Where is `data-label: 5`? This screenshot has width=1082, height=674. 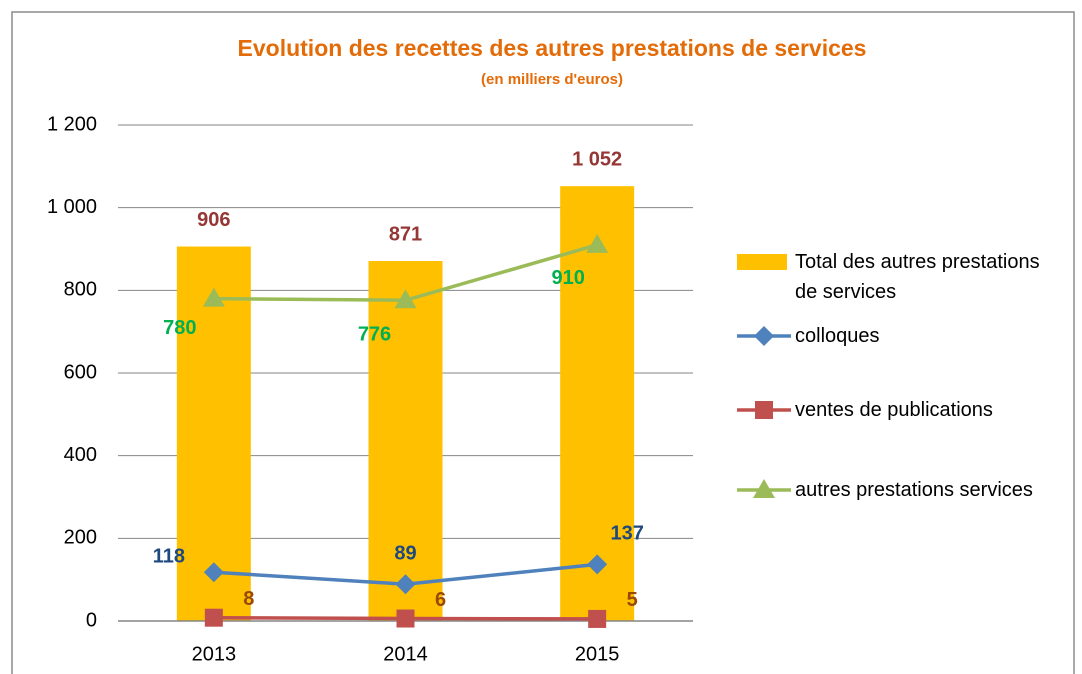
data-label: 5 is located at coordinates (632, 600).